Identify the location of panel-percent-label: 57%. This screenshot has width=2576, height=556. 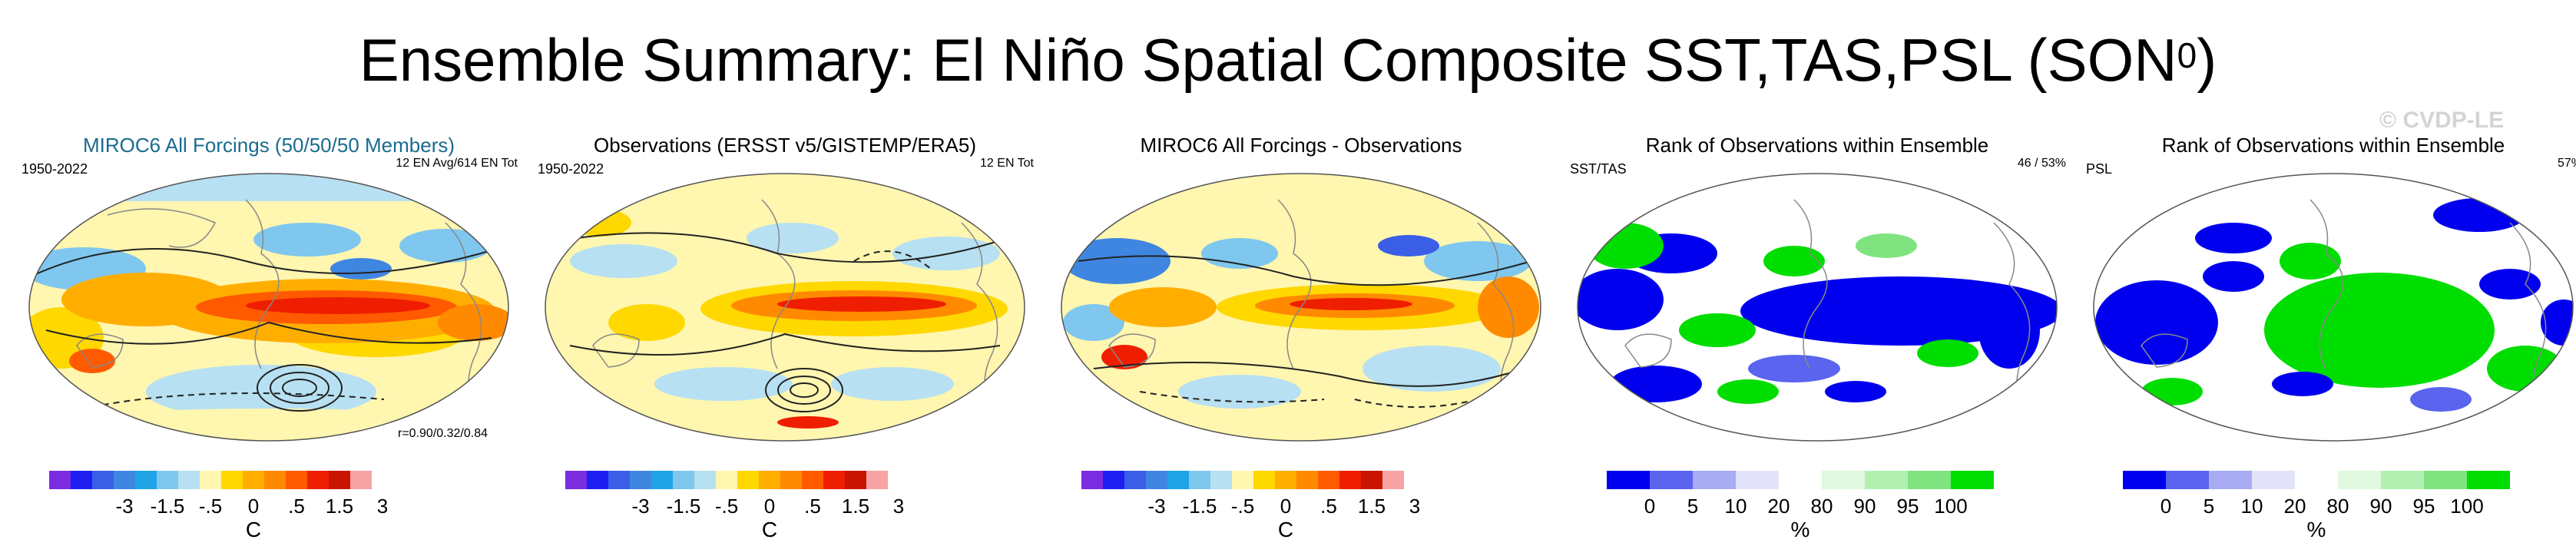
(2566, 163).